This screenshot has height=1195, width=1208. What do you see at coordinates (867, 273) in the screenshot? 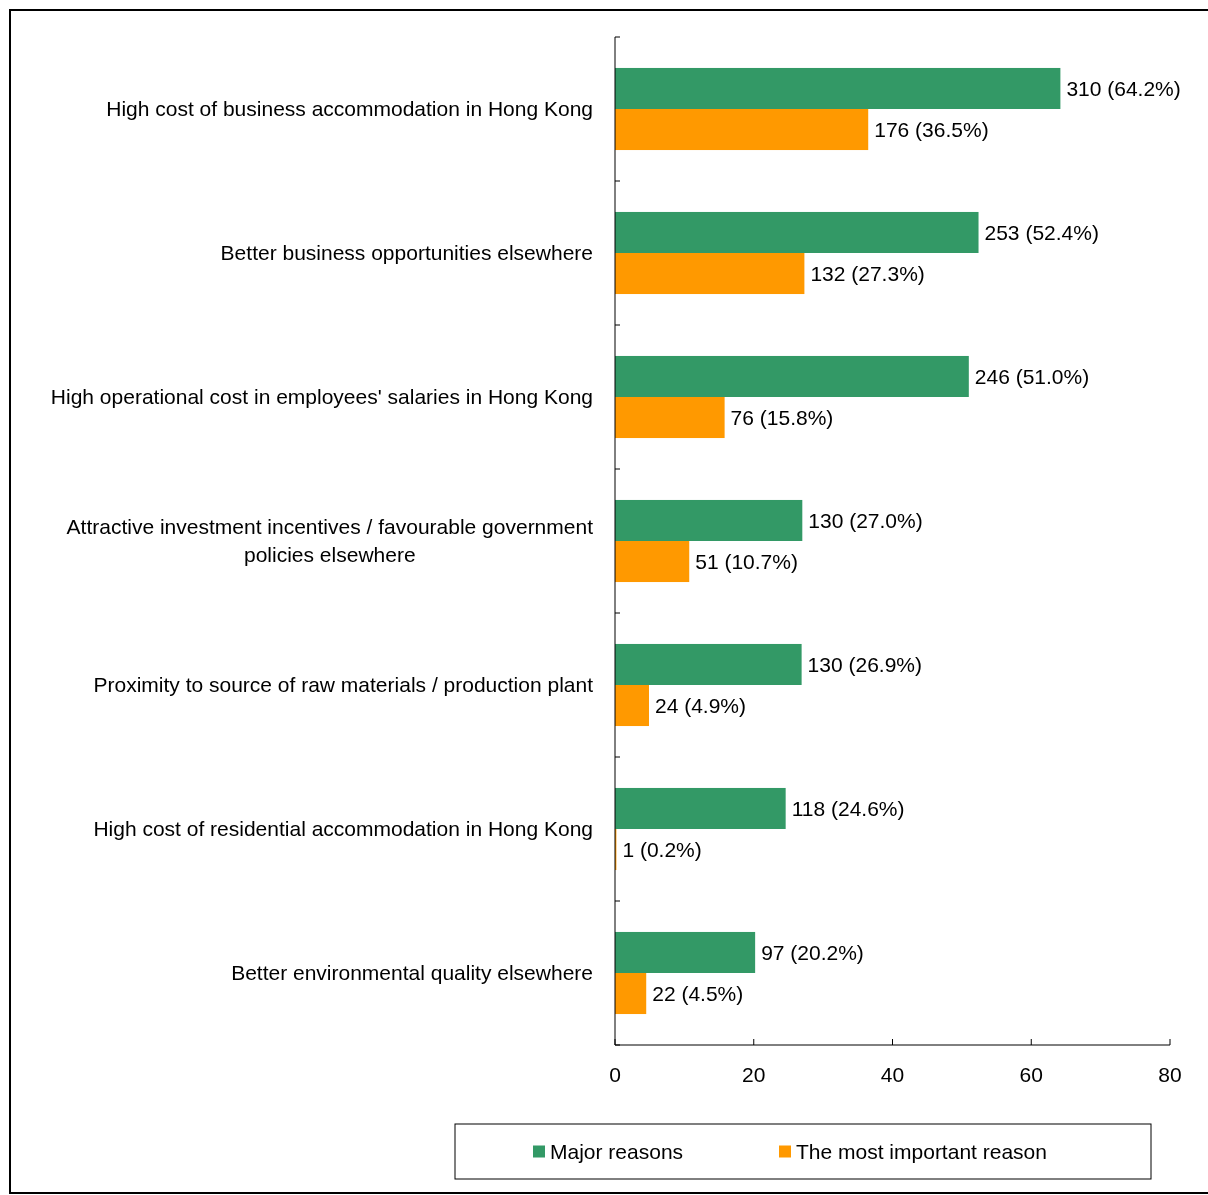
I see `data-label: 132 (27.3%)` at bounding box center [867, 273].